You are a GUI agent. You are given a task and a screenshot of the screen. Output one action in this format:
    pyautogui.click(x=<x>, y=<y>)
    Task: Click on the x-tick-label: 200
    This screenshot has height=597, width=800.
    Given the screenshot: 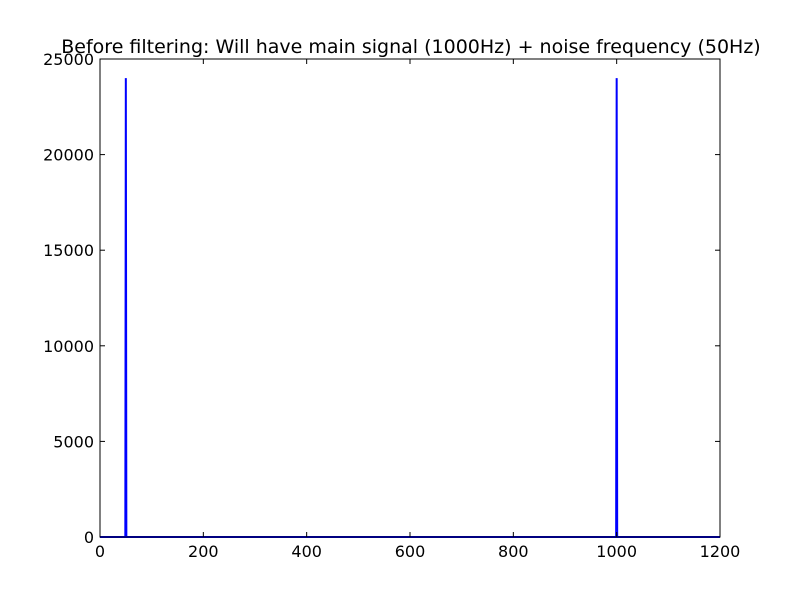 What is the action you would take?
    pyautogui.click(x=203, y=551)
    